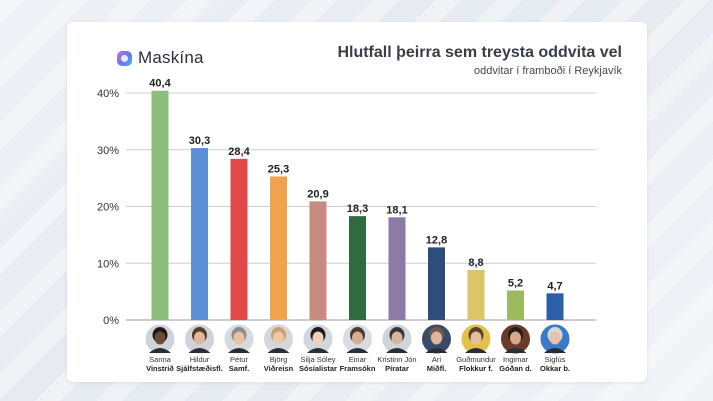  Describe the element at coordinates (279, 359) in the screenshot. I see `category-name-label: Björg` at that location.